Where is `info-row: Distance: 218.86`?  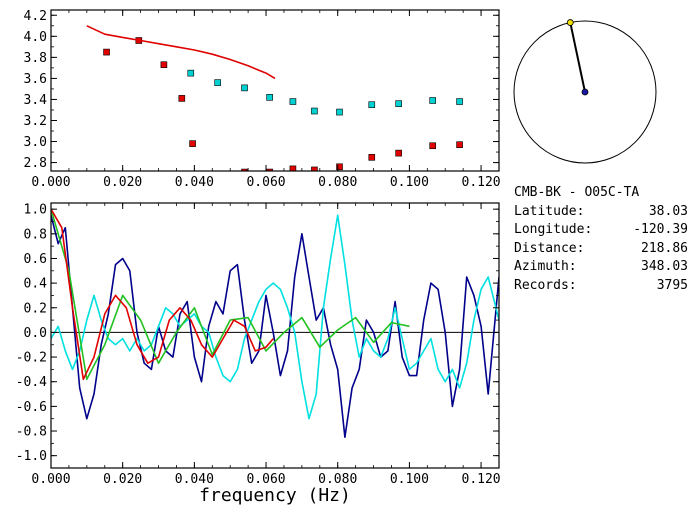 info-row: Distance: 218.86 is located at coordinates (601, 249).